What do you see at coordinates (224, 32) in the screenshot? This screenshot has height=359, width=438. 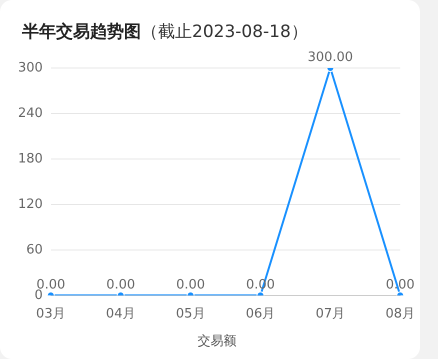 I see `chart-subtitle: （截止2023-08-18）` at bounding box center [224, 32].